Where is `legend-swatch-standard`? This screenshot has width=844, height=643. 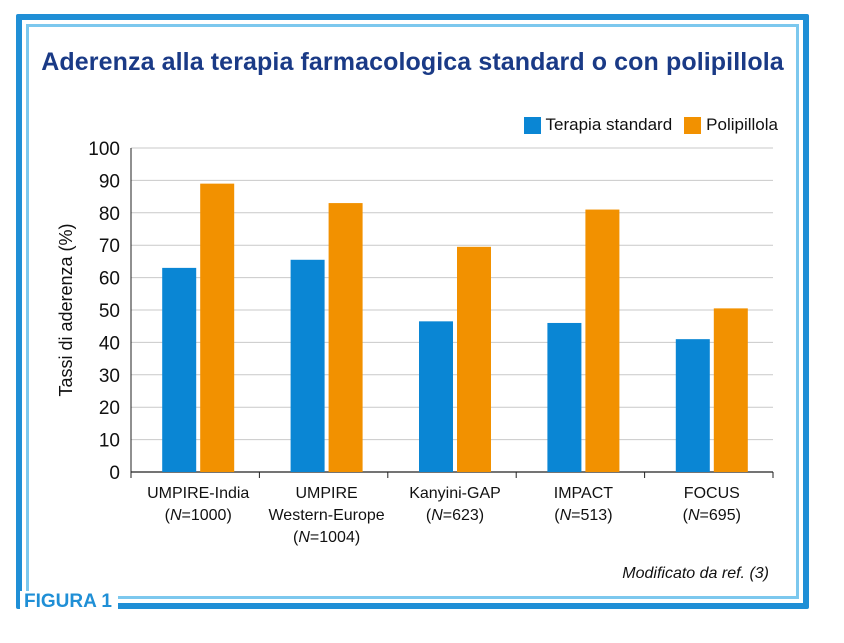
legend-swatch-standard is located at coordinates (532, 125).